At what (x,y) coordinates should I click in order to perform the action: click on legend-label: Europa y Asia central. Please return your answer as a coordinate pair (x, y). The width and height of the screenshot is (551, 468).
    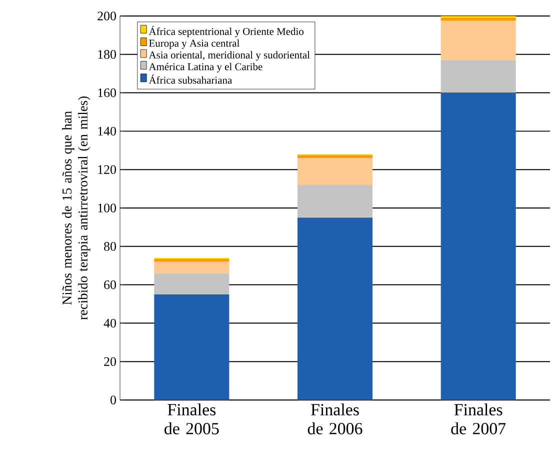
    Looking at the image, I should click on (194, 44).